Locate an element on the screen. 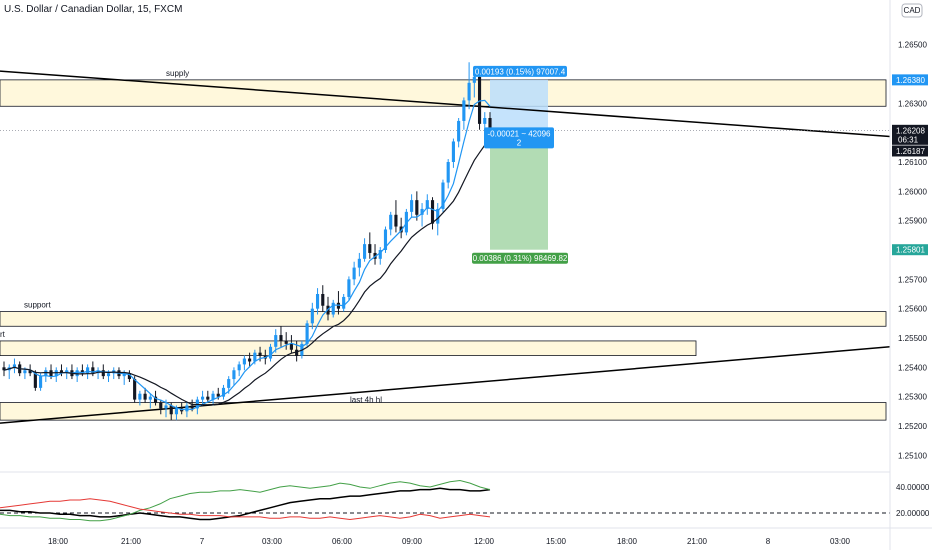 Image resolution: width=932 pixels, height=555 pixels. x-tick-label: 06:00 is located at coordinates (342, 541).